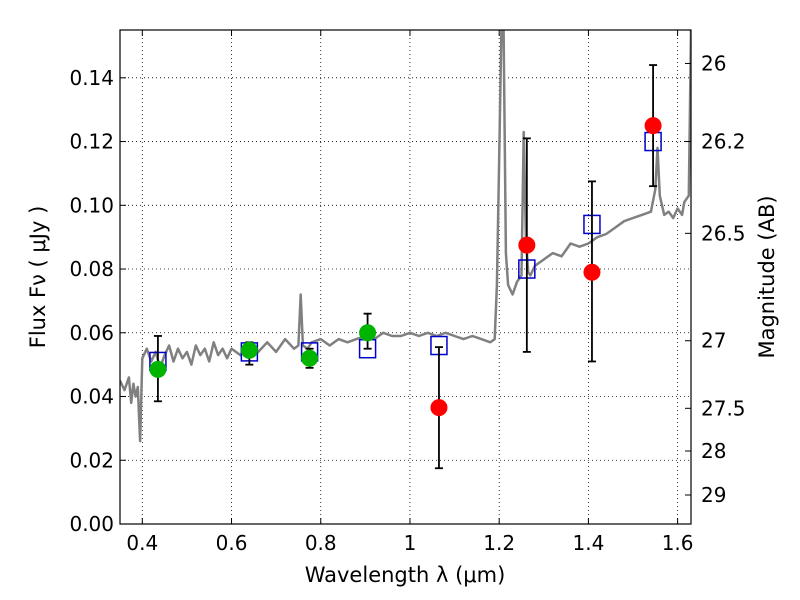 Image resolution: width=800 pixels, height=600 pixels. I want to click on y-tick-label: 0.06, so click(91, 333).